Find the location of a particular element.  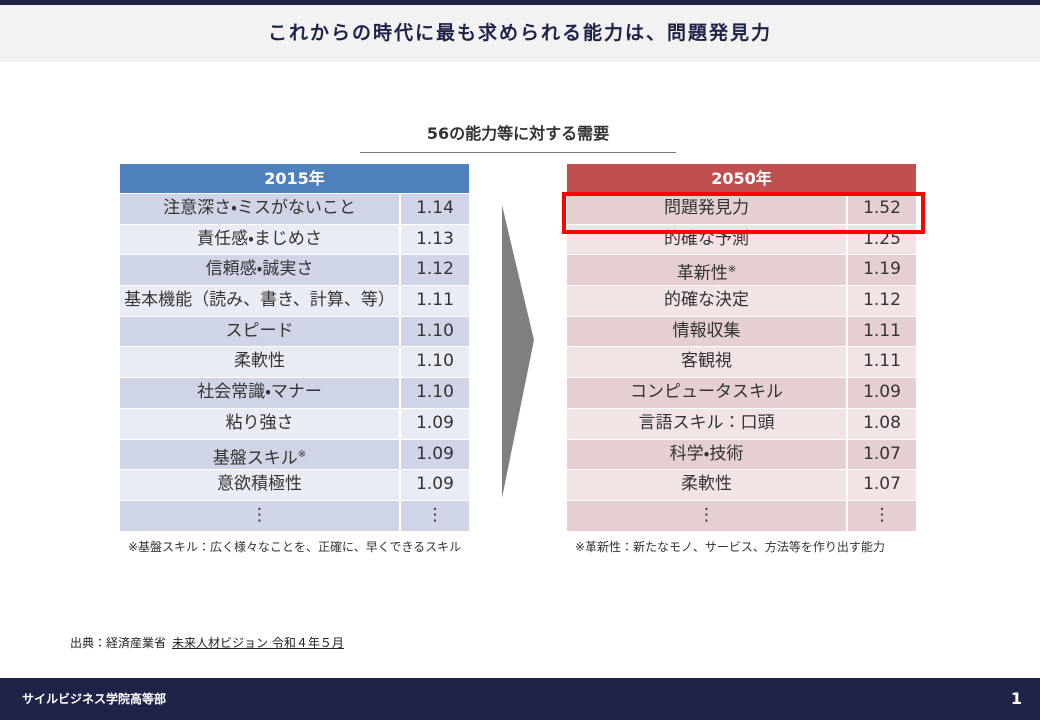

row-label-cell: スピード is located at coordinates (259, 331).